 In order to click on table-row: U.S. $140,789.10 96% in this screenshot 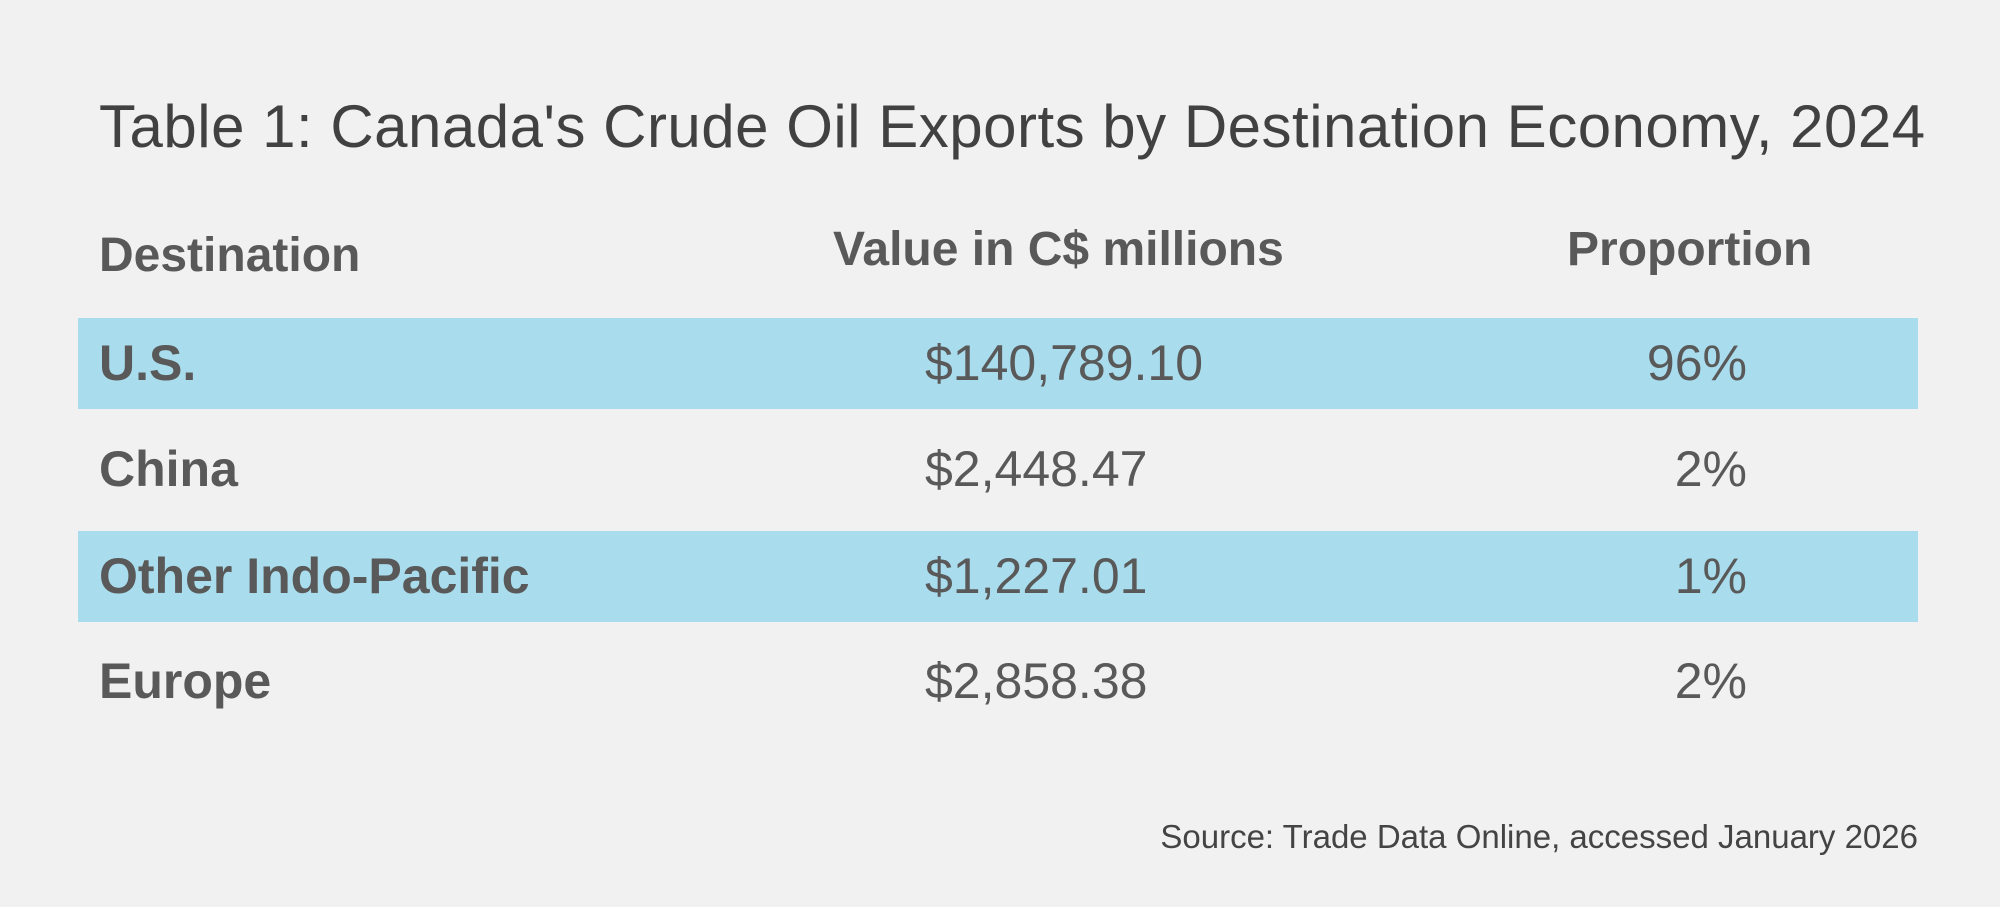, I will do `click(998, 363)`.